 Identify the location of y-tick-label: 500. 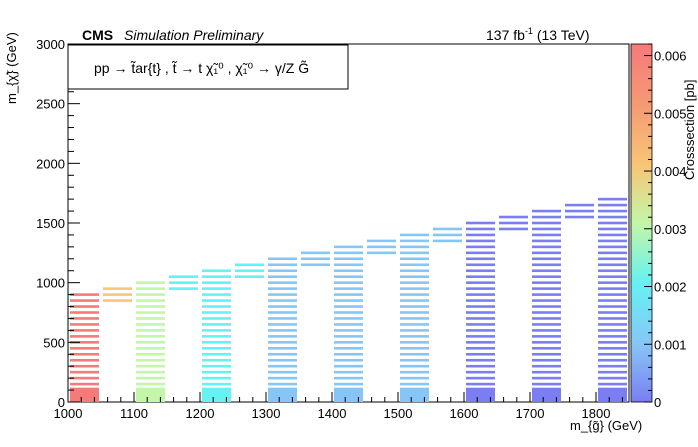
(54, 342).